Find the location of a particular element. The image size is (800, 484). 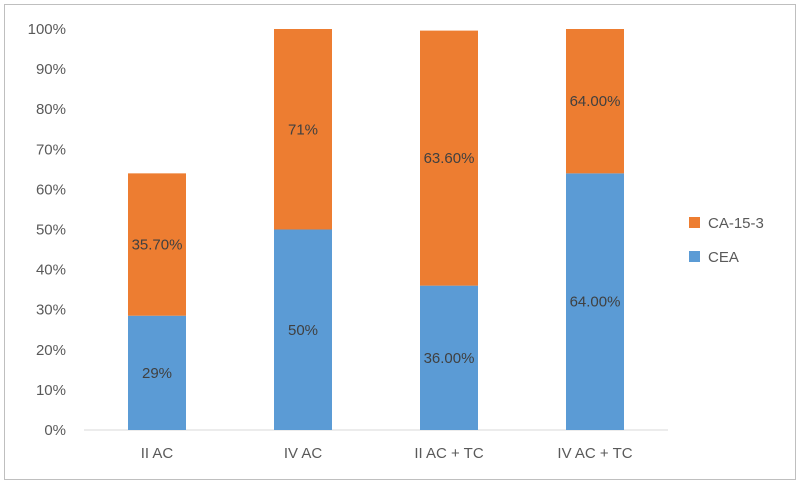

y-tick-label: 0% is located at coordinates (55, 430).